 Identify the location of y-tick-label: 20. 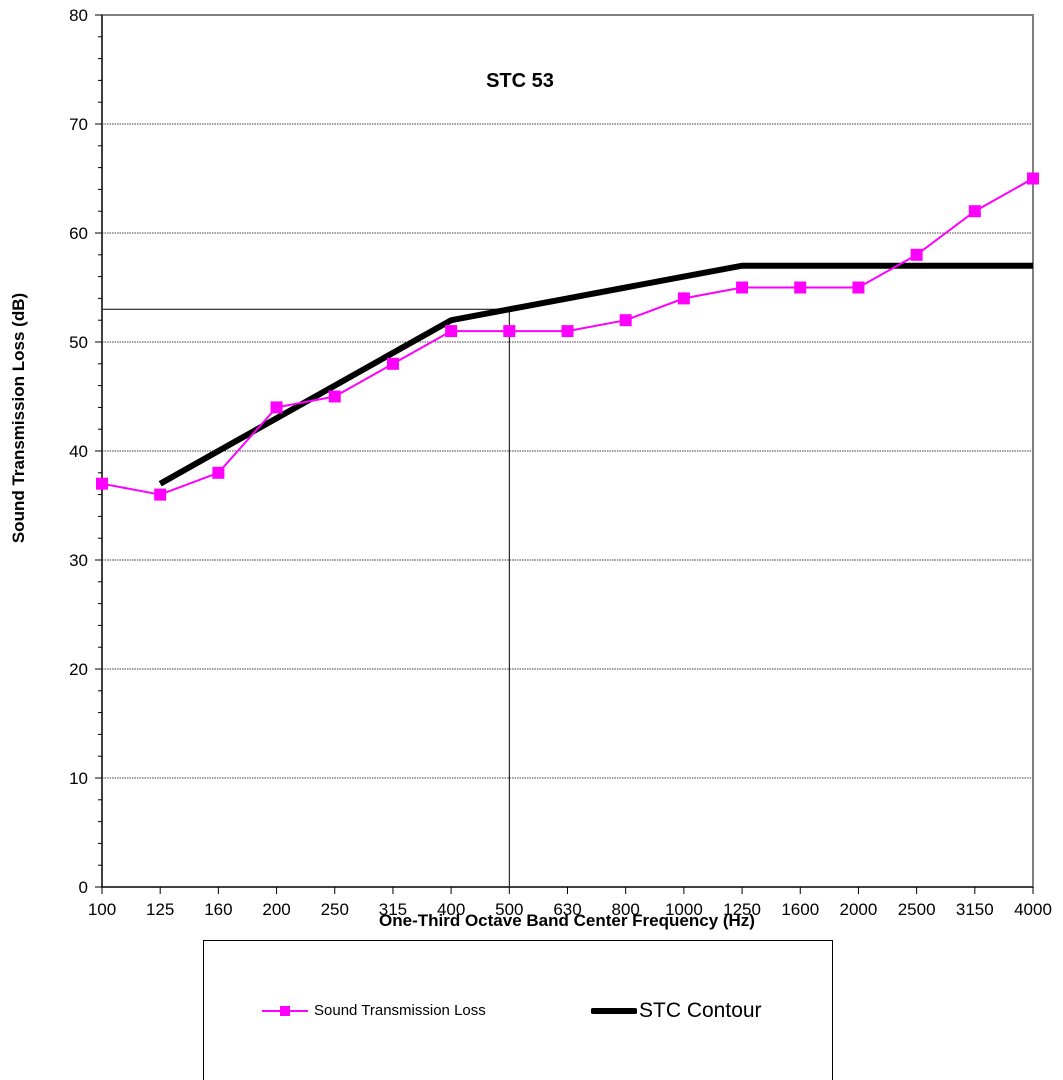
(78, 669).